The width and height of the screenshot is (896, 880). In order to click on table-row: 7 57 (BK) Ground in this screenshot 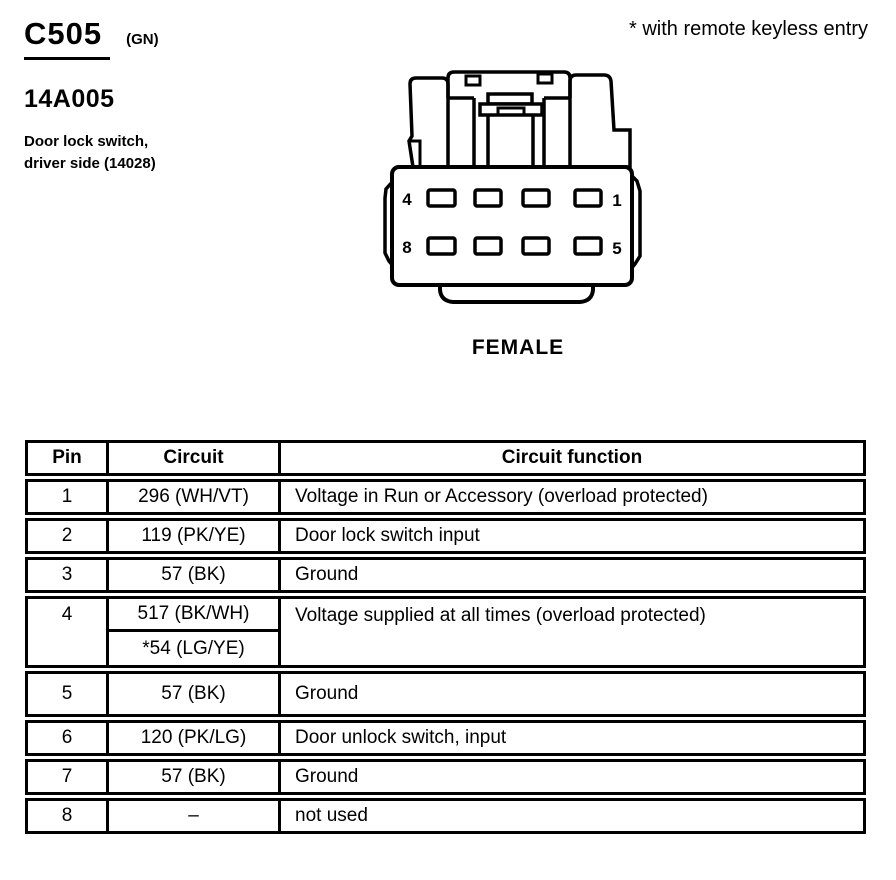, I will do `click(445, 777)`.